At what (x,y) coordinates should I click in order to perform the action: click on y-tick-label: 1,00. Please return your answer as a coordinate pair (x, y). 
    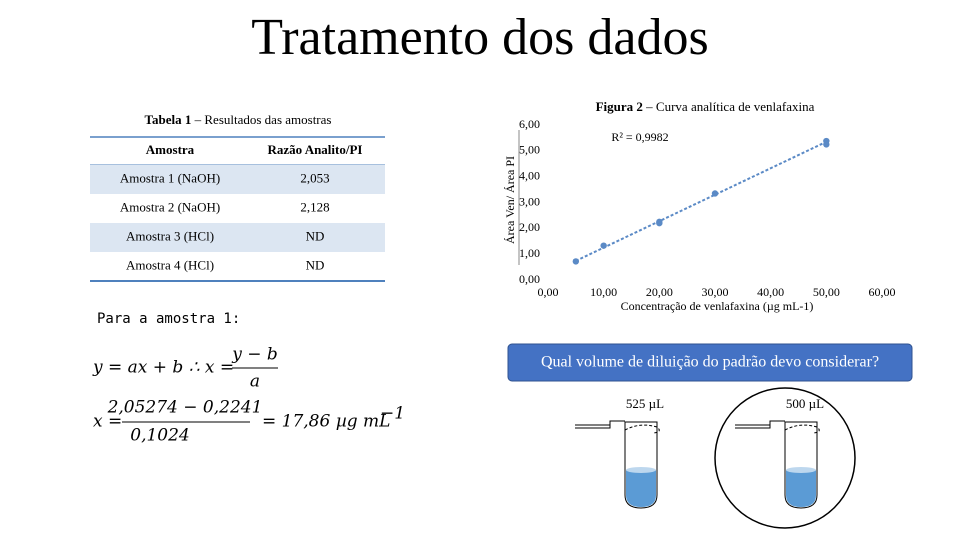
    Looking at the image, I should click on (529, 253).